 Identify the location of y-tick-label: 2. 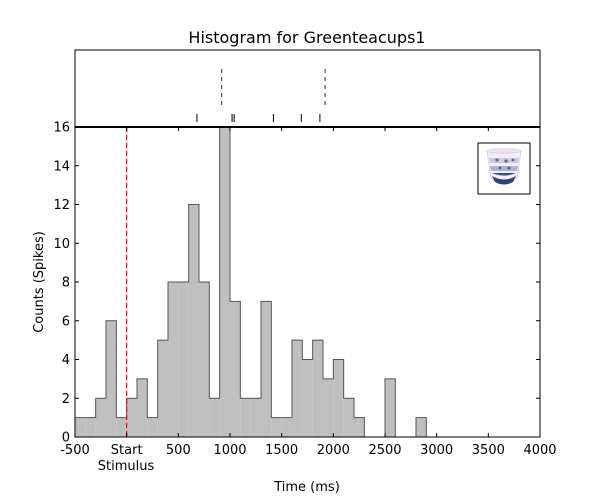
(66, 399).